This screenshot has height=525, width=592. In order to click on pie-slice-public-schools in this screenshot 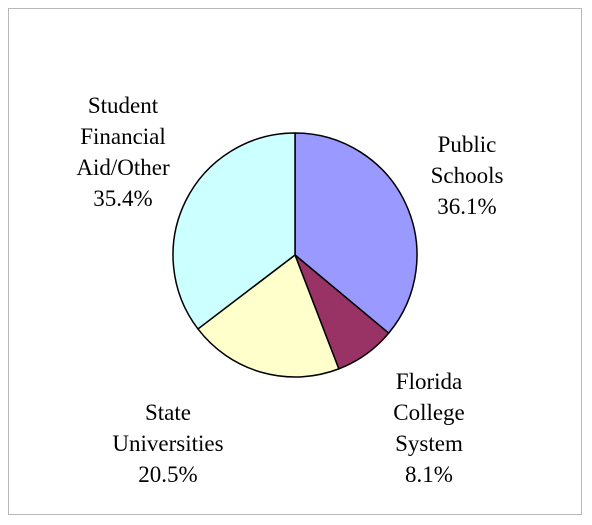, I will do `click(356, 233)`.